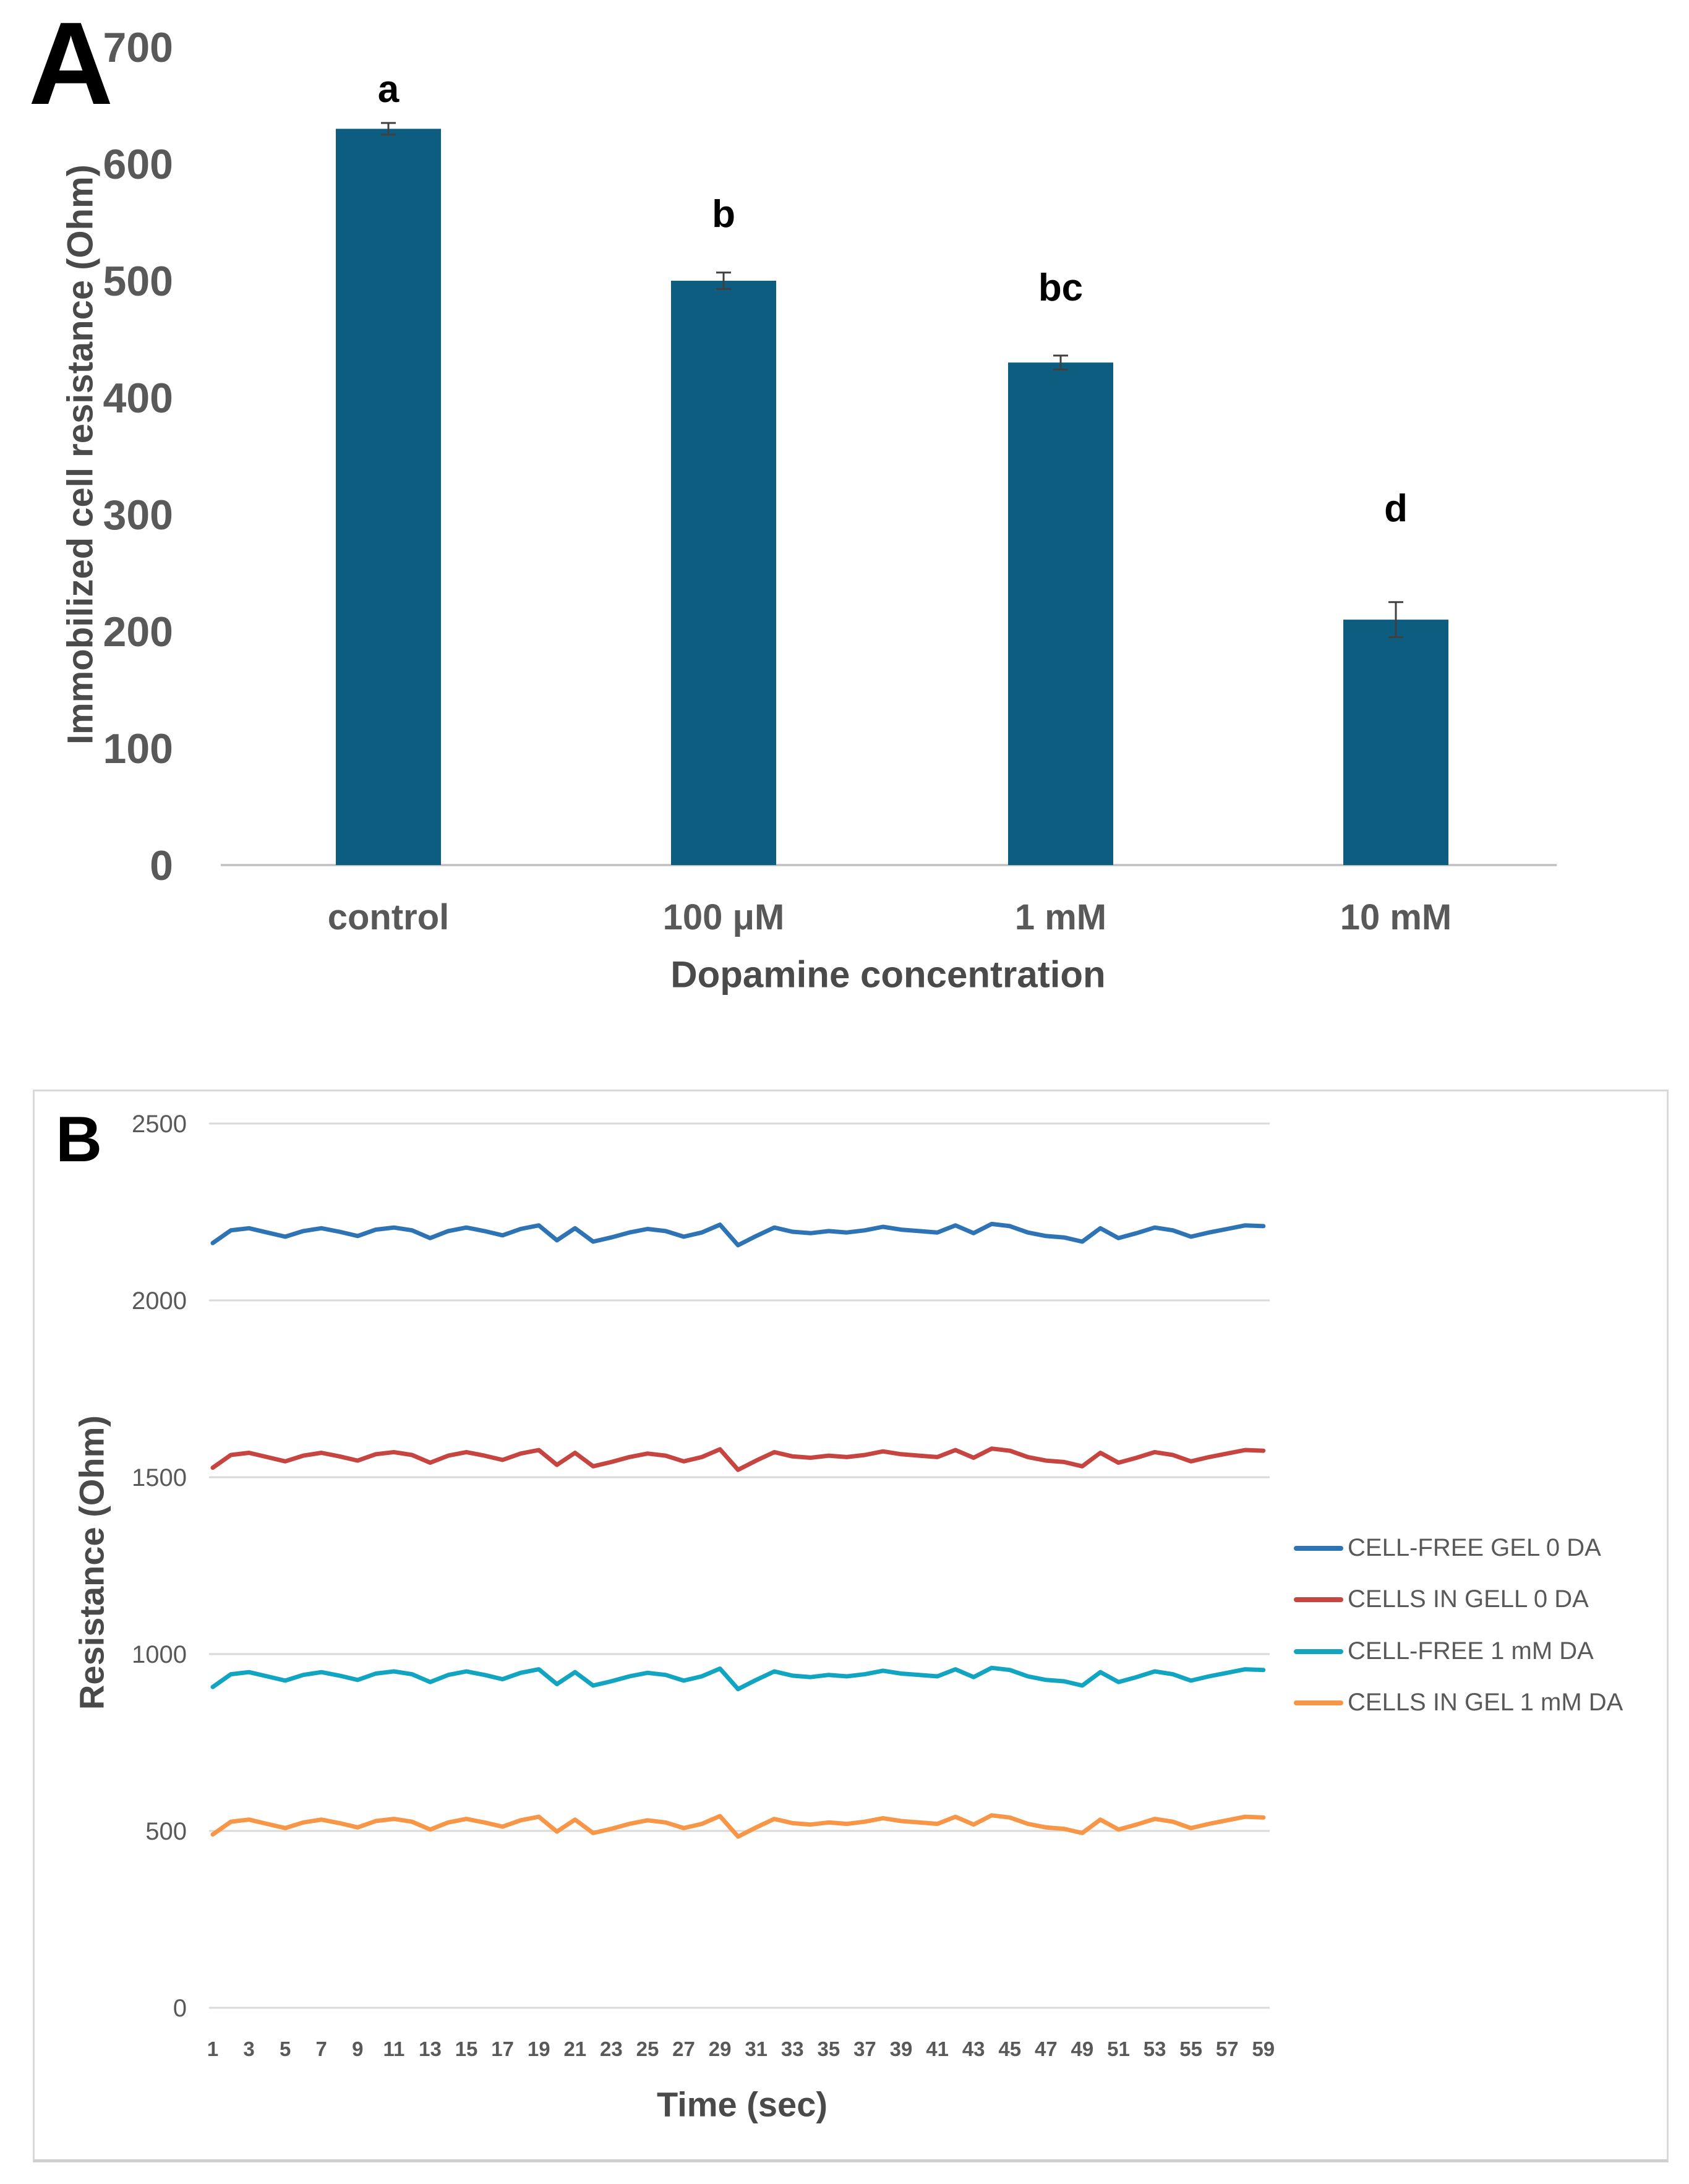  Describe the element at coordinates (1009, 2048) in the screenshot. I see `x-tick-label: 45` at that location.